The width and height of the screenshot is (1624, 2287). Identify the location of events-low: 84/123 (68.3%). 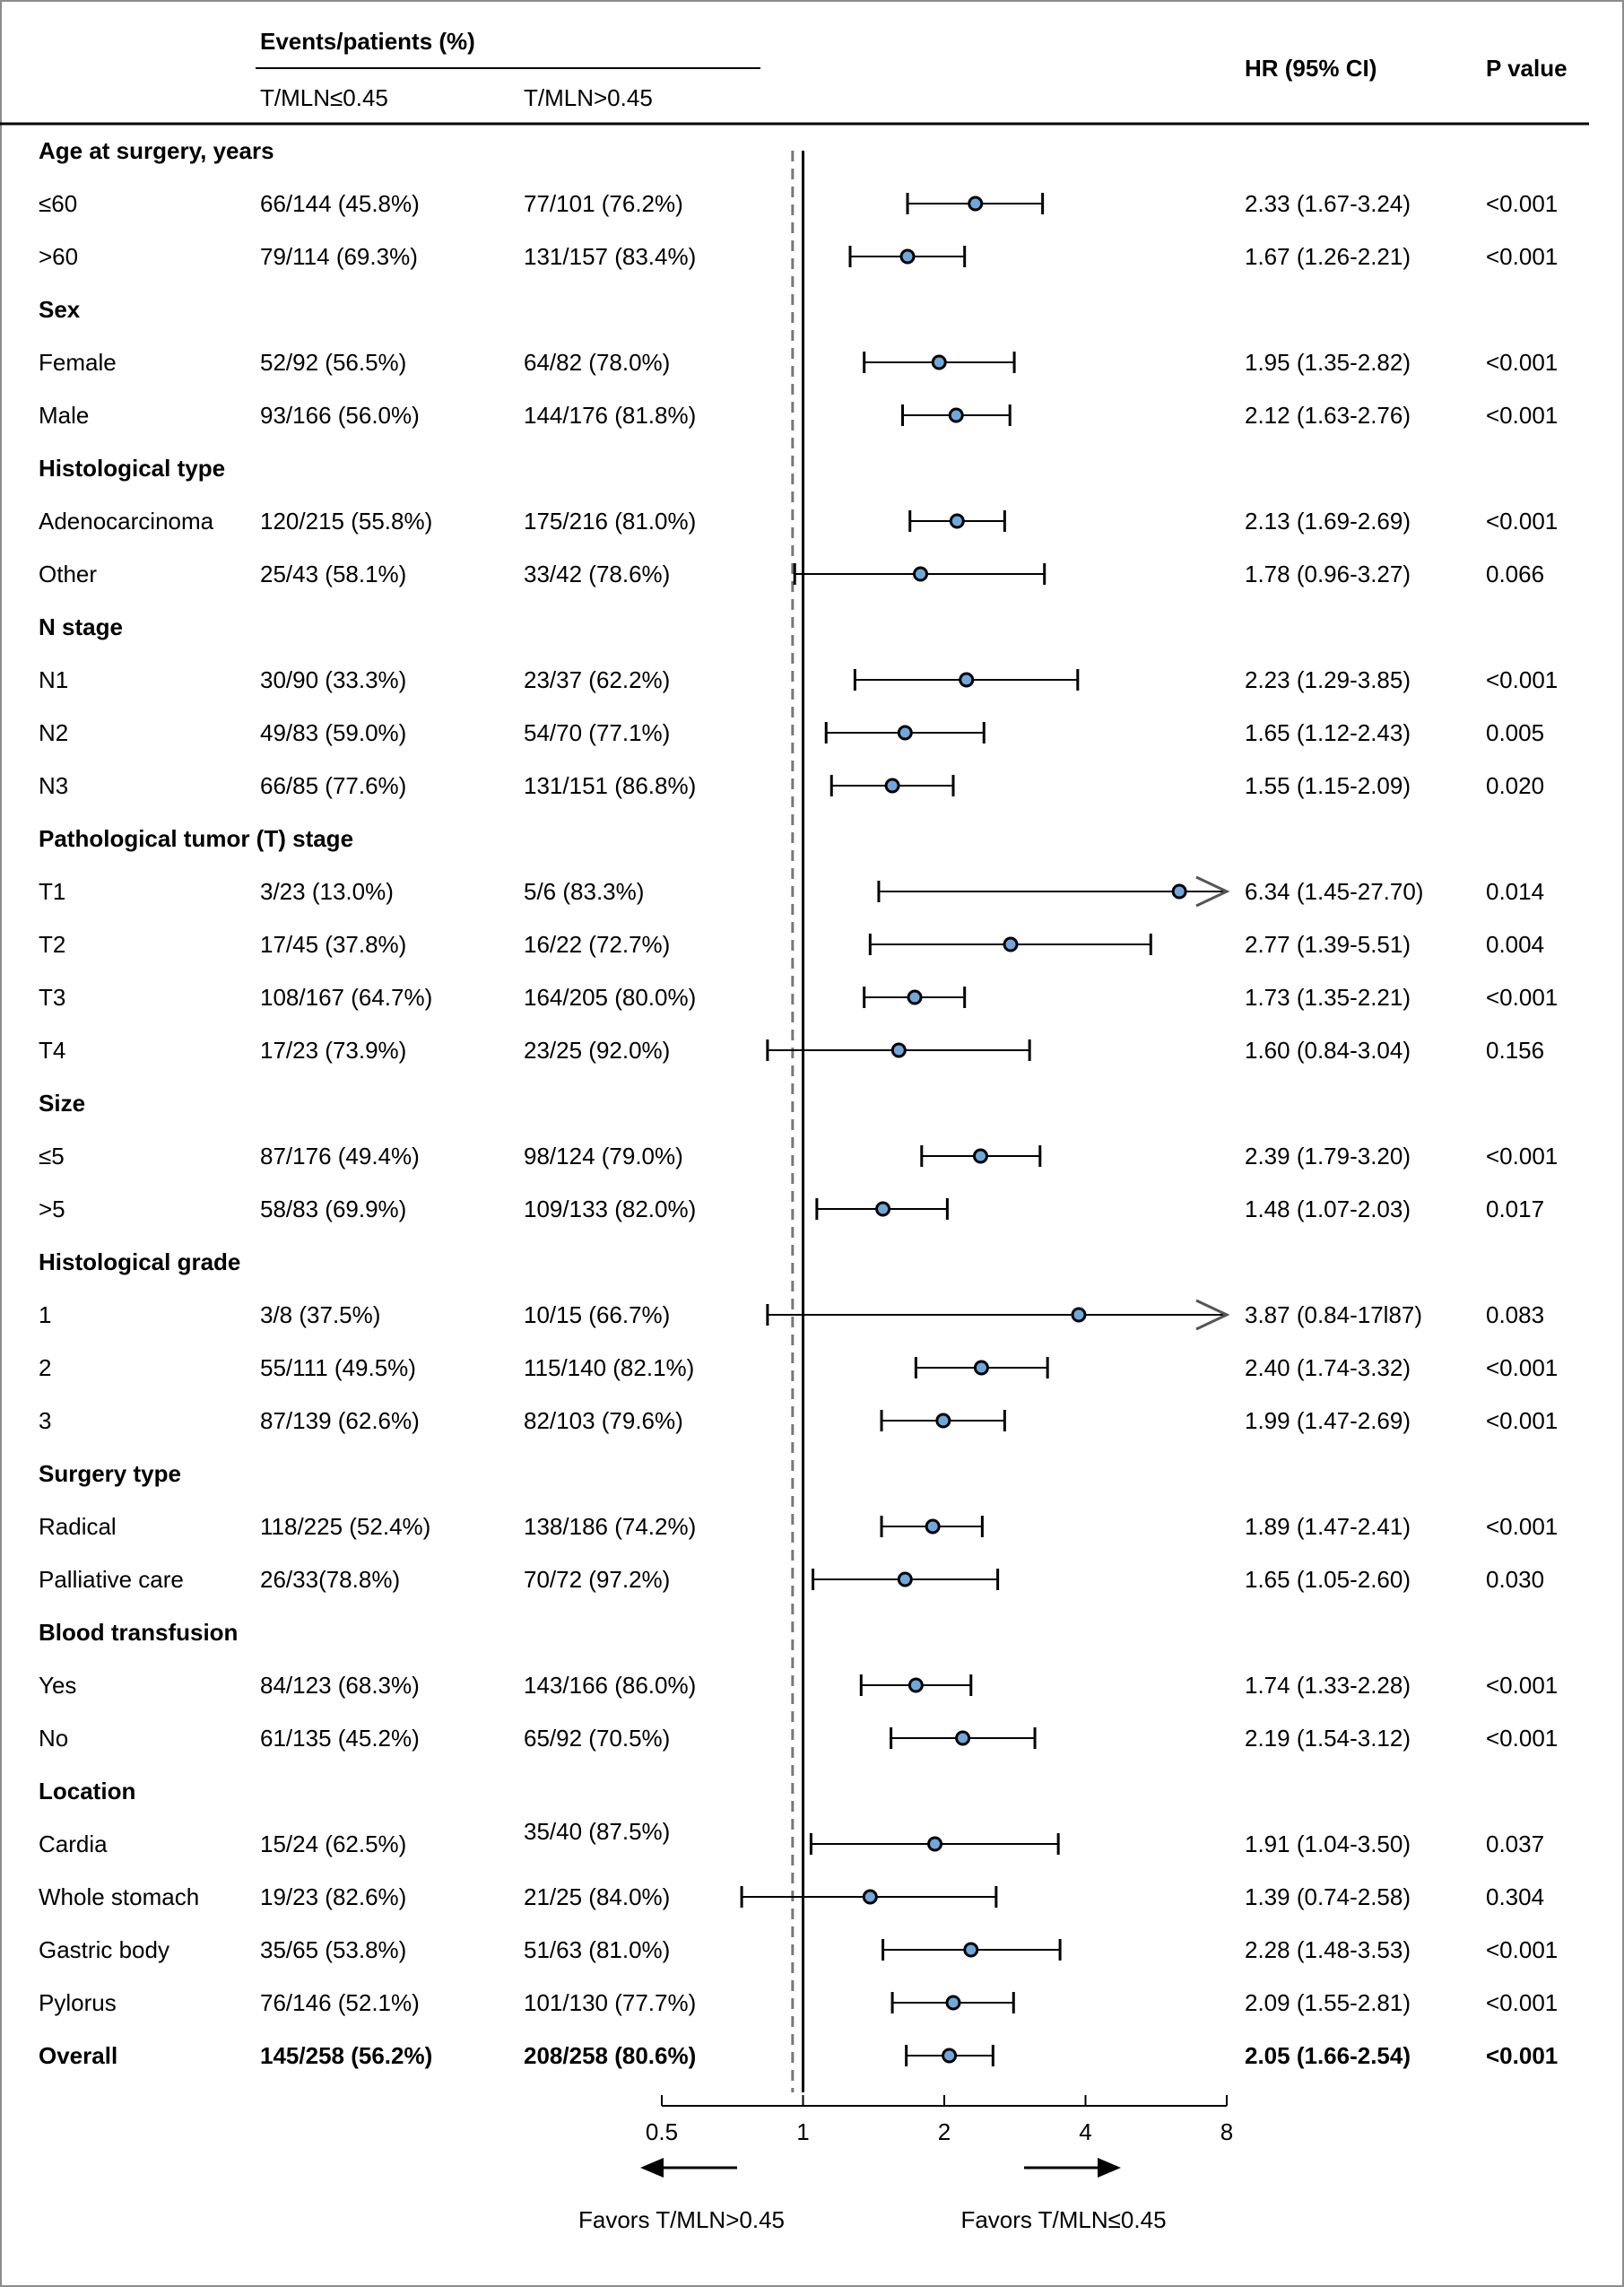
(340, 1685).